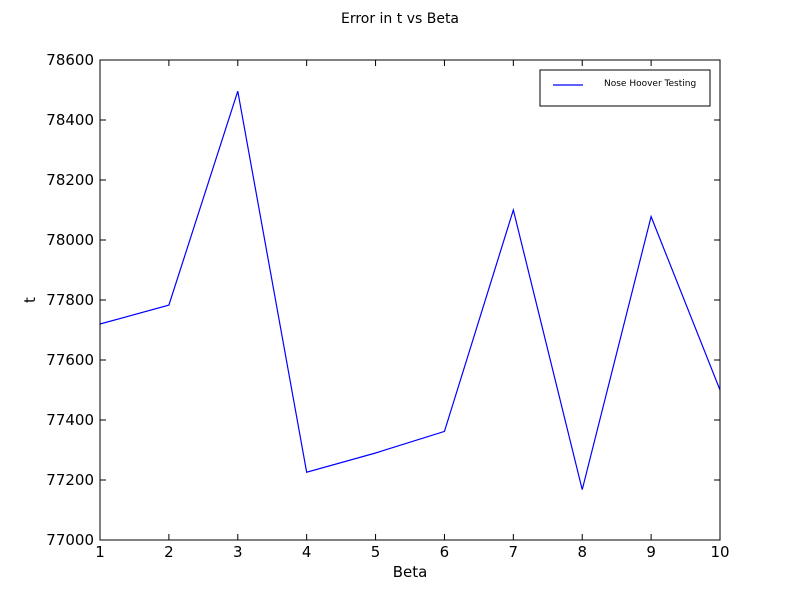 This screenshot has width=800, height=600. I want to click on legend-box, so click(625, 88).